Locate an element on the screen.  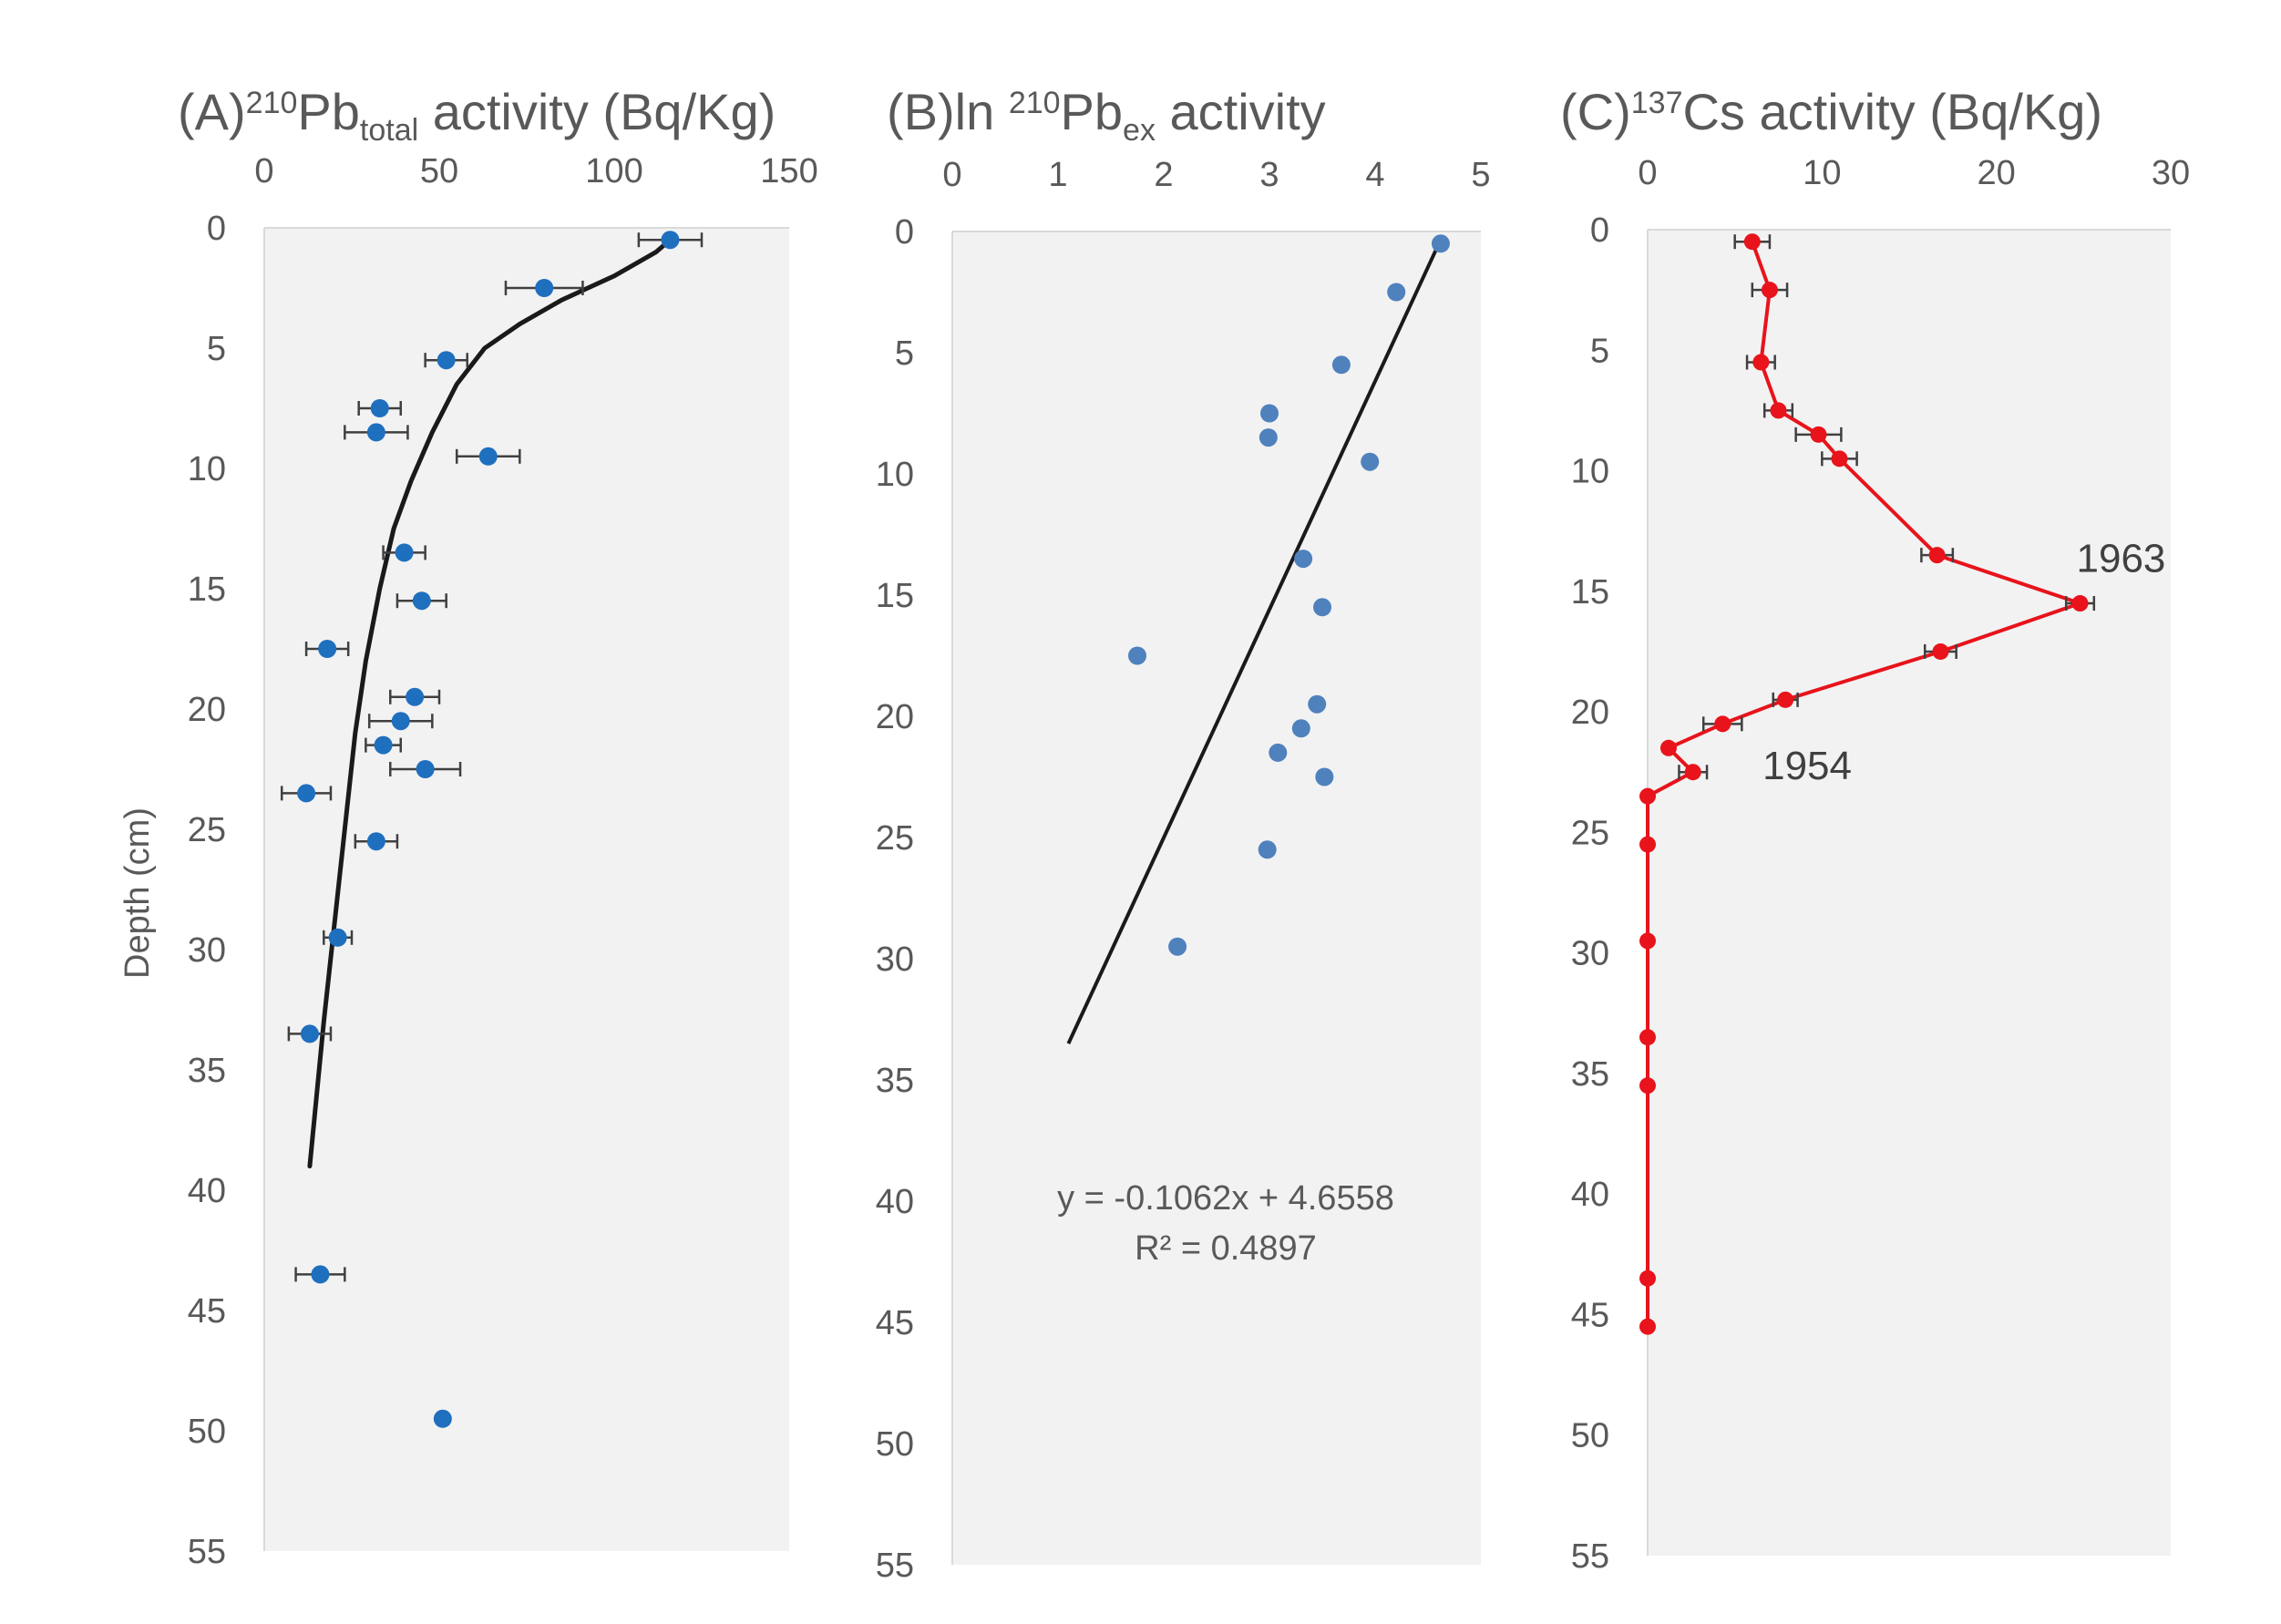
x-tick-label: 10 is located at coordinates (1822, 173).